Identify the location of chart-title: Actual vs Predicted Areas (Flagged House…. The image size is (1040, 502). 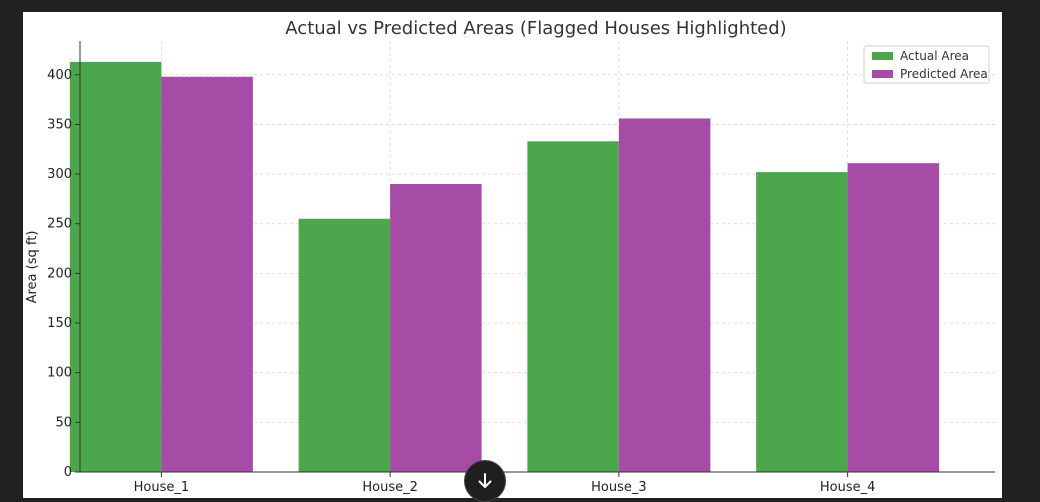
(535, 28).